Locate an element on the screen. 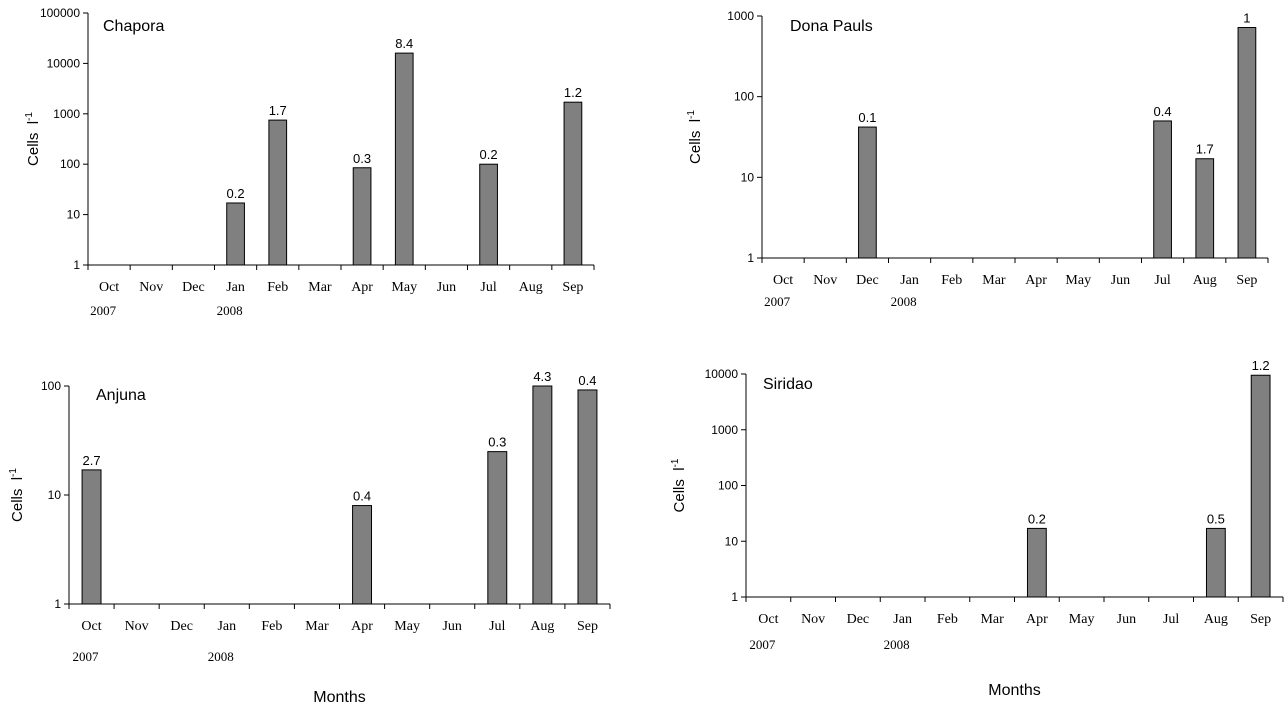 The width and height of the screenshot is (1286, 705). chart-title: Chapora is located at coordinates (133, 26).